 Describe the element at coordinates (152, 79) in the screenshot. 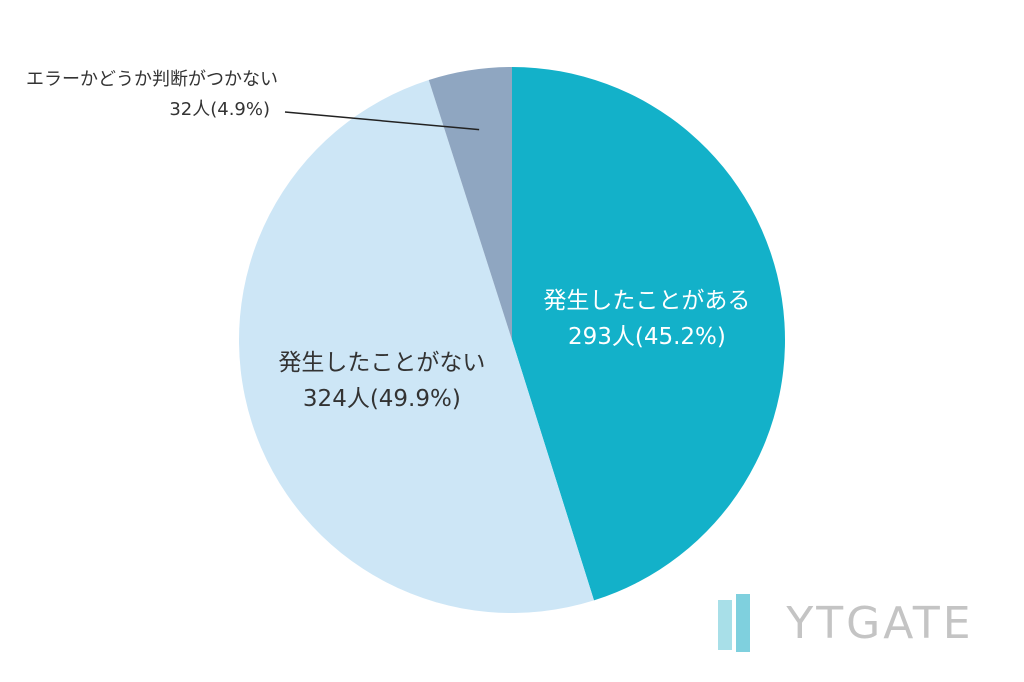

I see `slice-label: エラーかどうか判断がつかない` at that location.